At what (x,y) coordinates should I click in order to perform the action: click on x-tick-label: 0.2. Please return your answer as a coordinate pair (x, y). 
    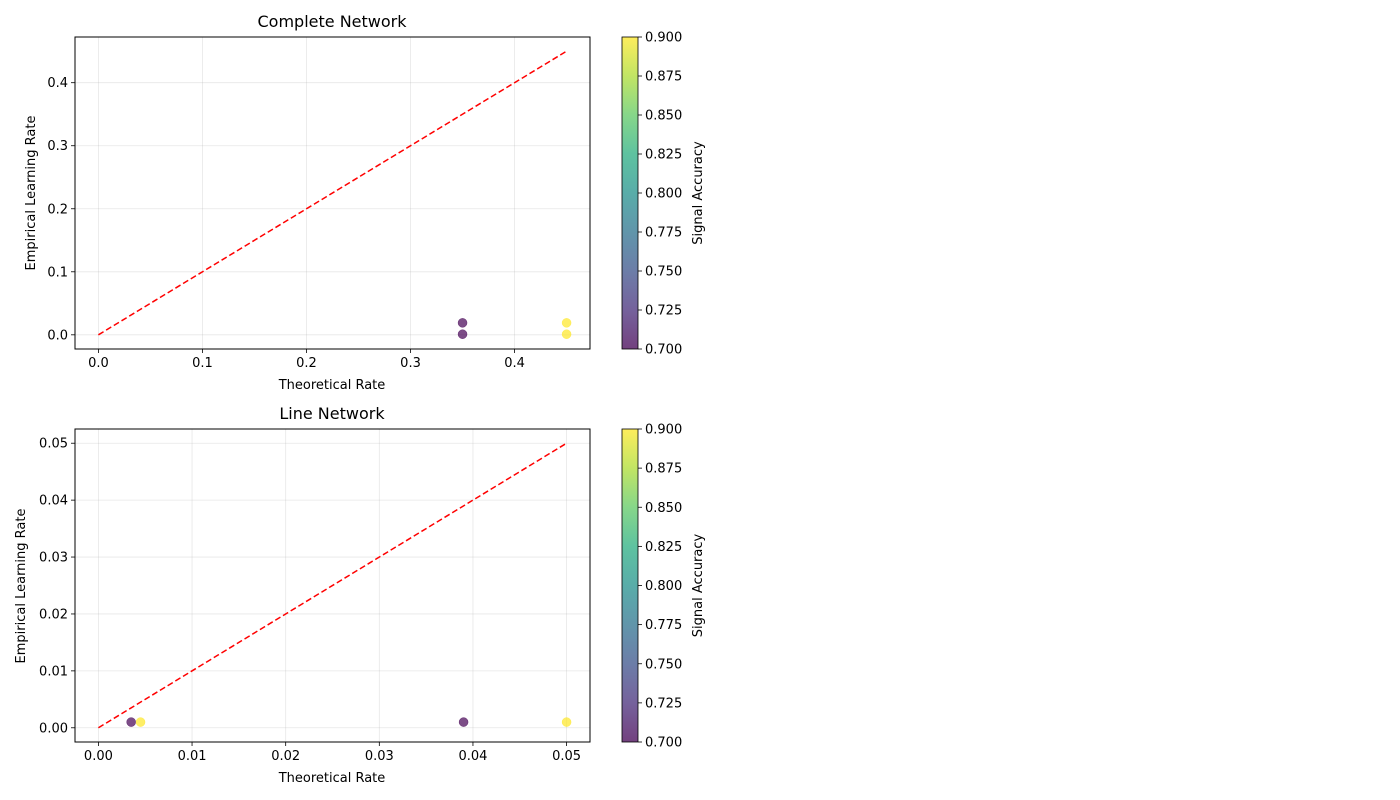
    Looking at the image, I should click on (306, 363).